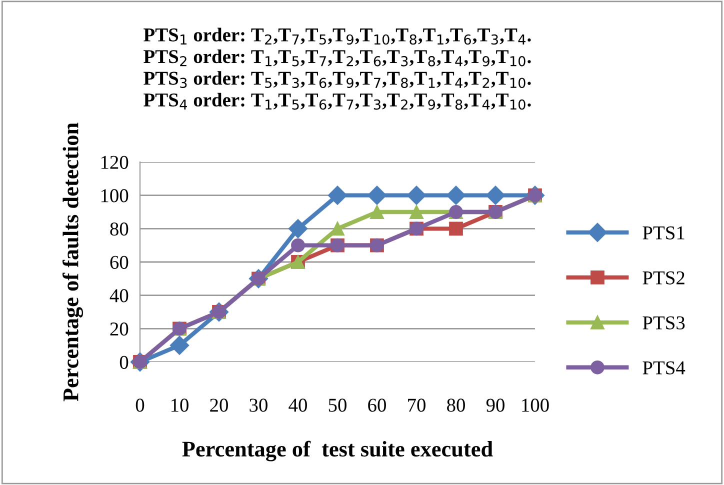 The image size is (724, 485). I want to click on x-tick-label: 0, so click(140, 405).